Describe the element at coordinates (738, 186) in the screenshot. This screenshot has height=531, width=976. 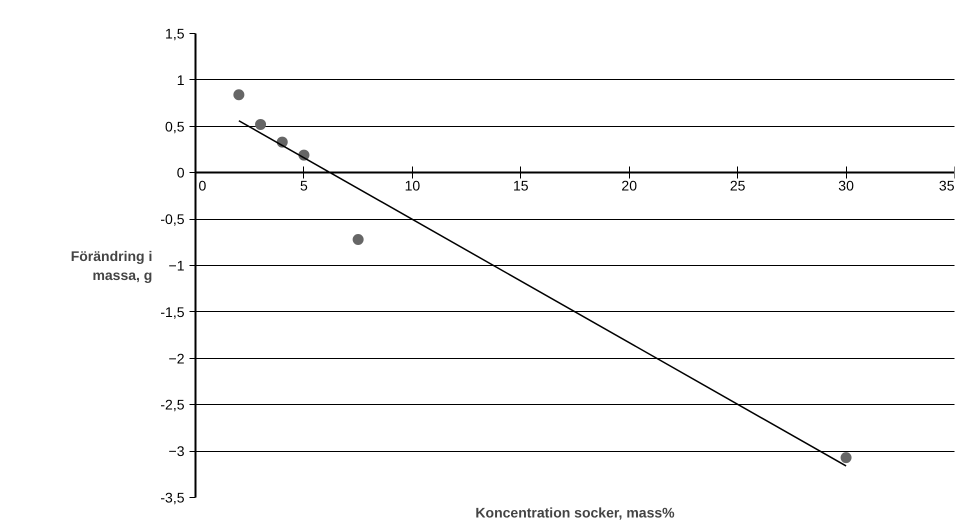
I see `x-tick-label: 25` at that location.